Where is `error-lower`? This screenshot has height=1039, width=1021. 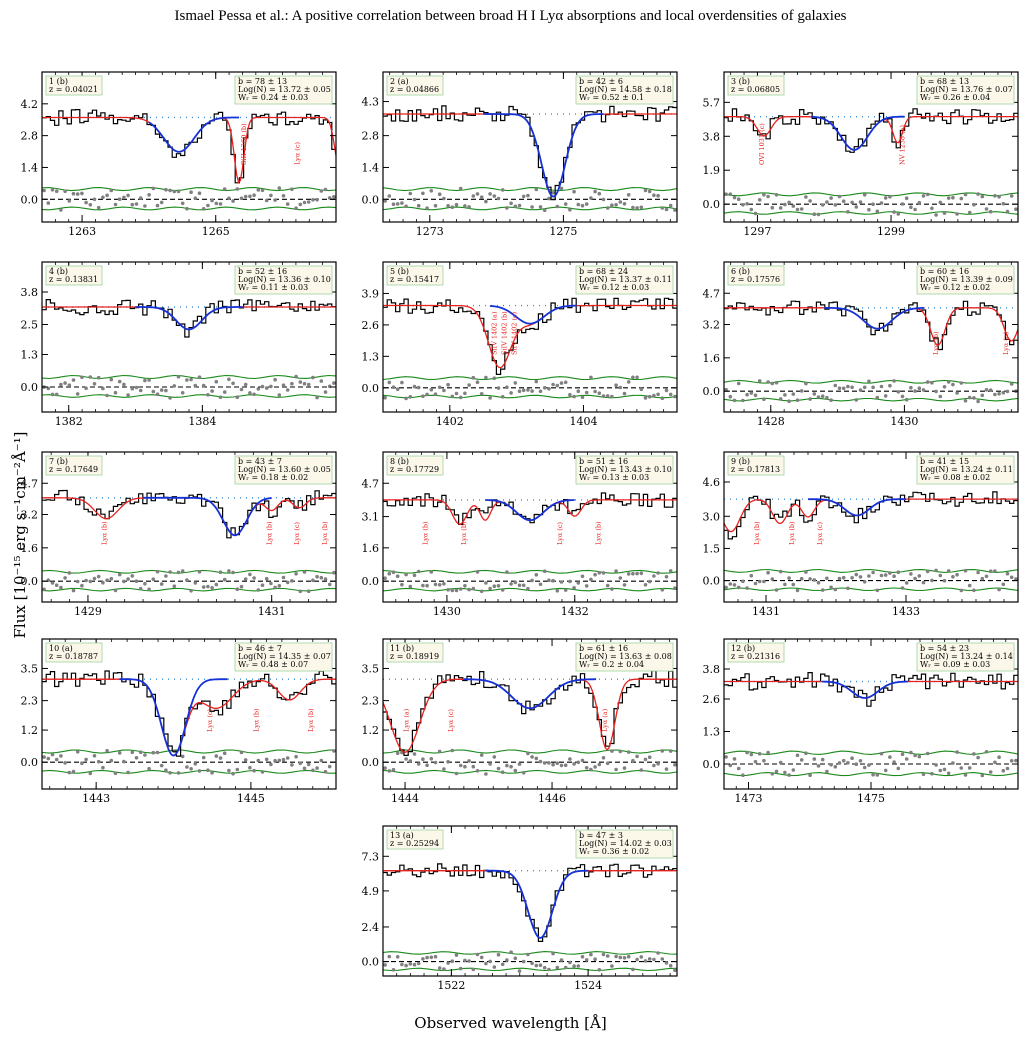
error-lower is located at coordinates (530, 208).